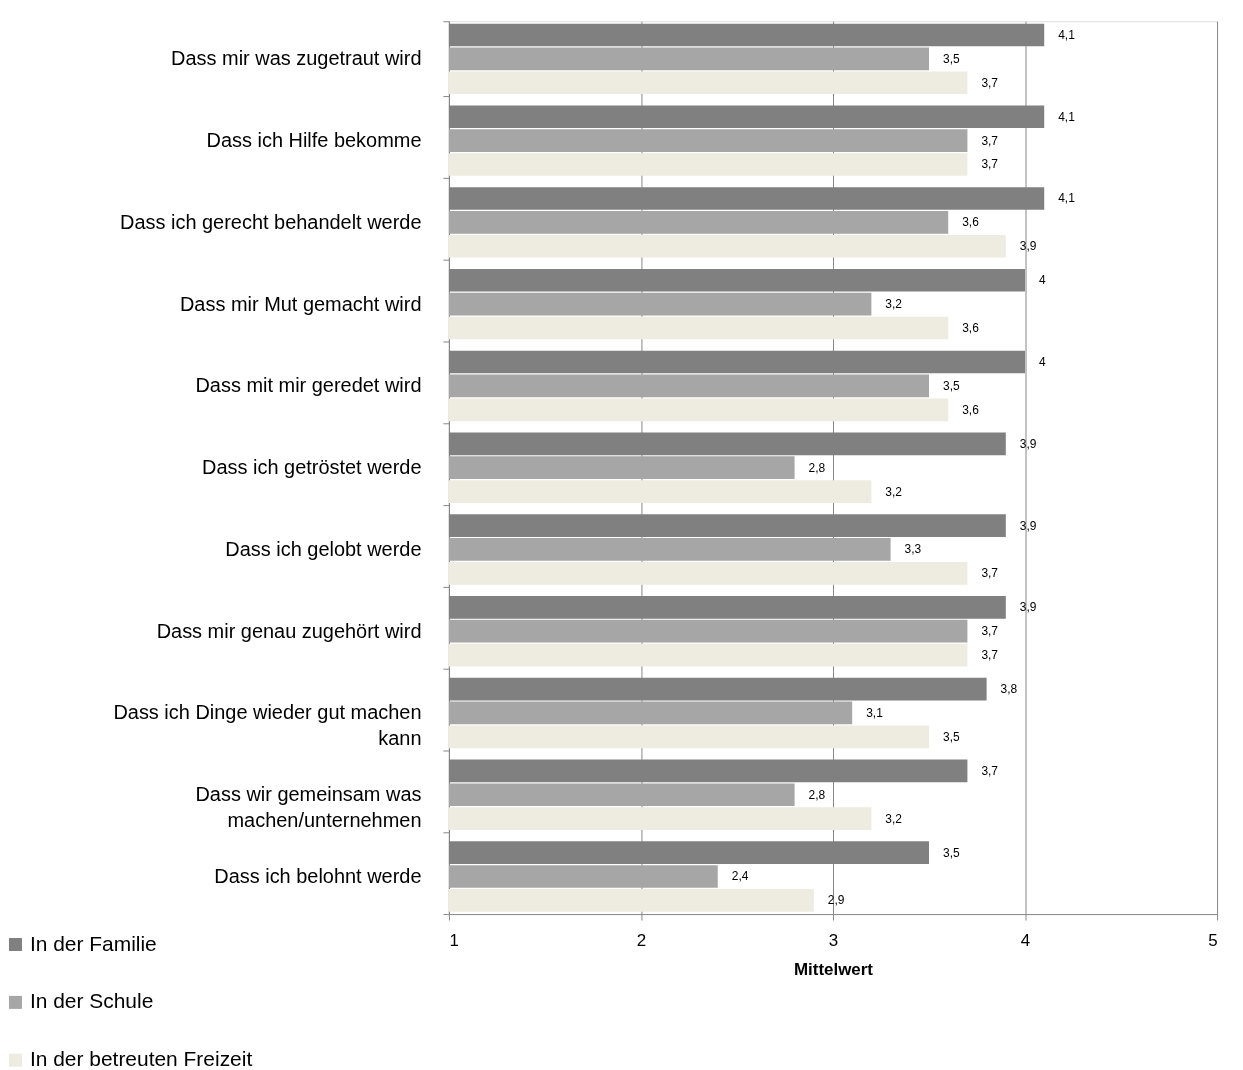  Describe the element at coordinates (875, 712) in the screenshot. I see `data-label: 3,1` at that location.